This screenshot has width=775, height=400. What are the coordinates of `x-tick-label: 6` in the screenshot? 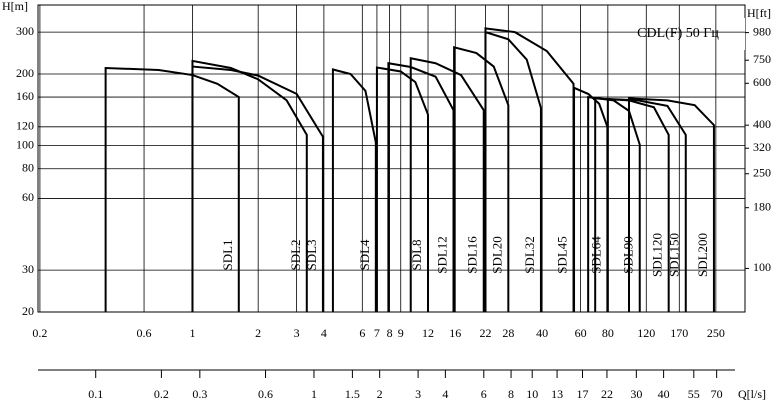 It's located at (362, 333).